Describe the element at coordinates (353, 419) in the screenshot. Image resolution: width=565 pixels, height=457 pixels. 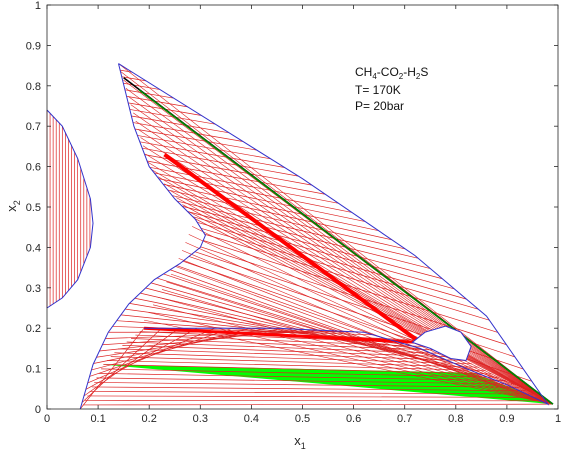
I see `x-tick-label: 0.6` at that location.